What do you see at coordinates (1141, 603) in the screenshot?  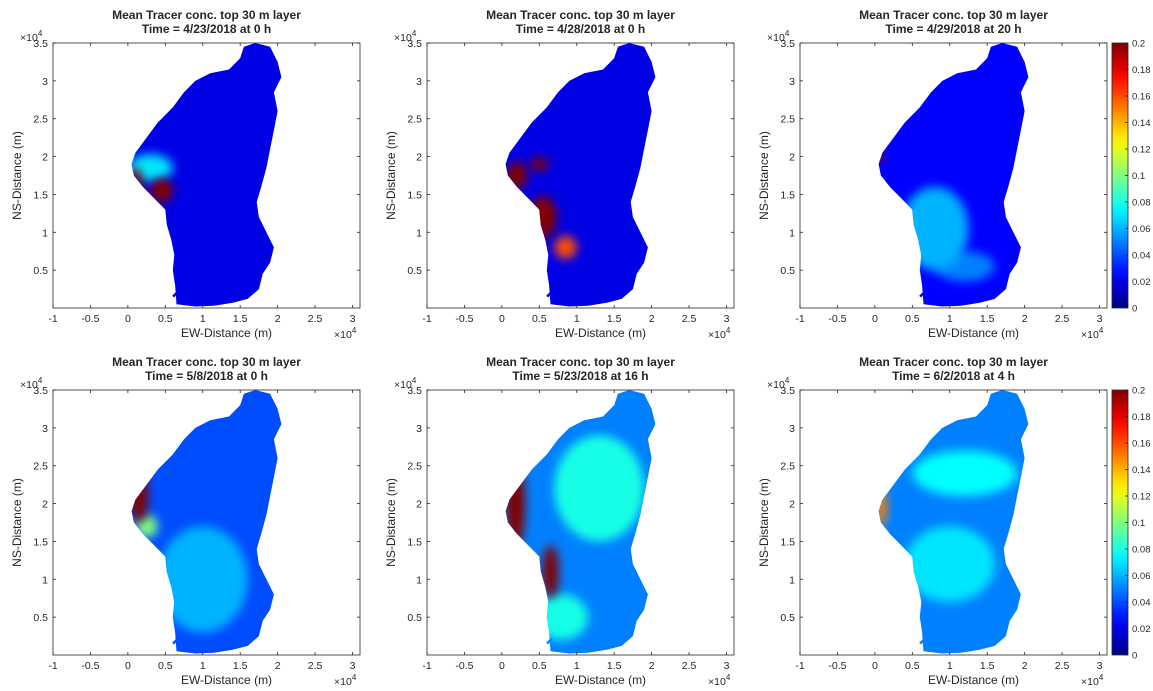 I see `colorbar-tick-label: 0.04` at bounding box center [1141, 603].